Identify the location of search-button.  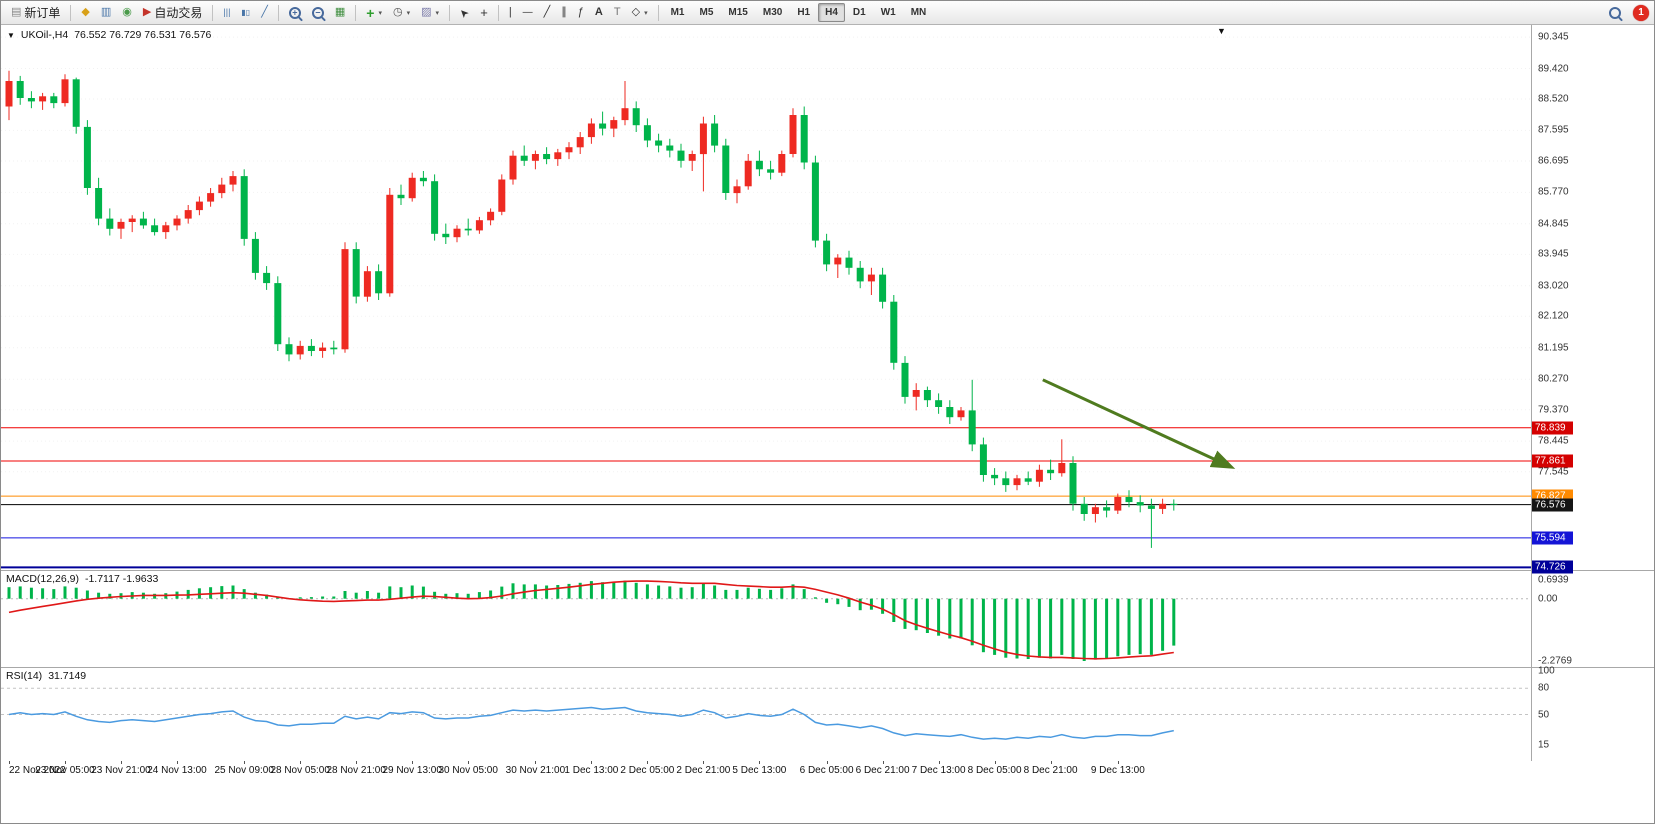
(1615, 12).